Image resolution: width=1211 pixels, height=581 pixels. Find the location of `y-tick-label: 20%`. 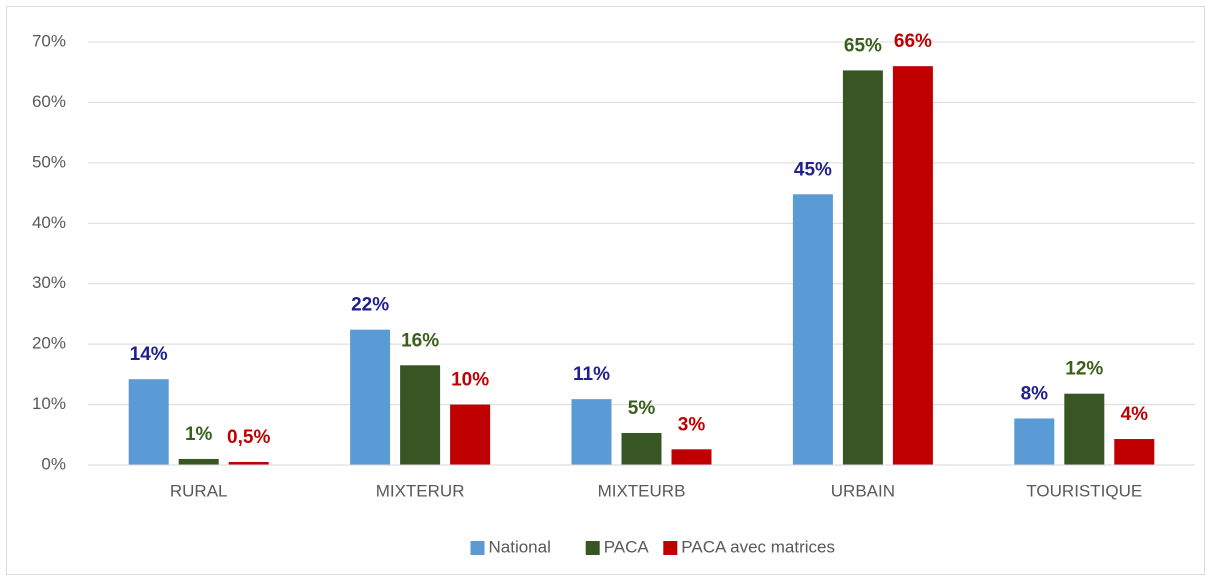

y-tick-label: 20% is located at coordinates (49, 343).